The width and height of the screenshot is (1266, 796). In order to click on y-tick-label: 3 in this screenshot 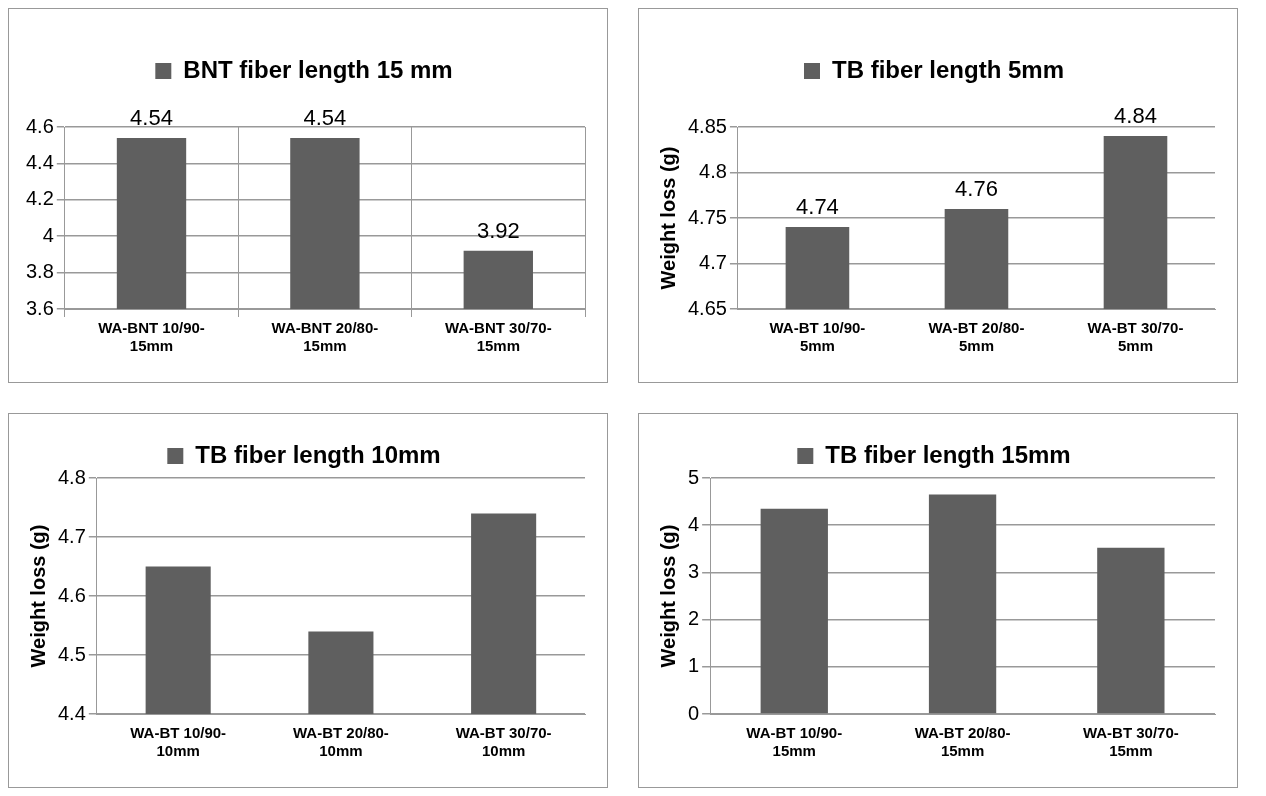, I will do `click(694, 570)`.